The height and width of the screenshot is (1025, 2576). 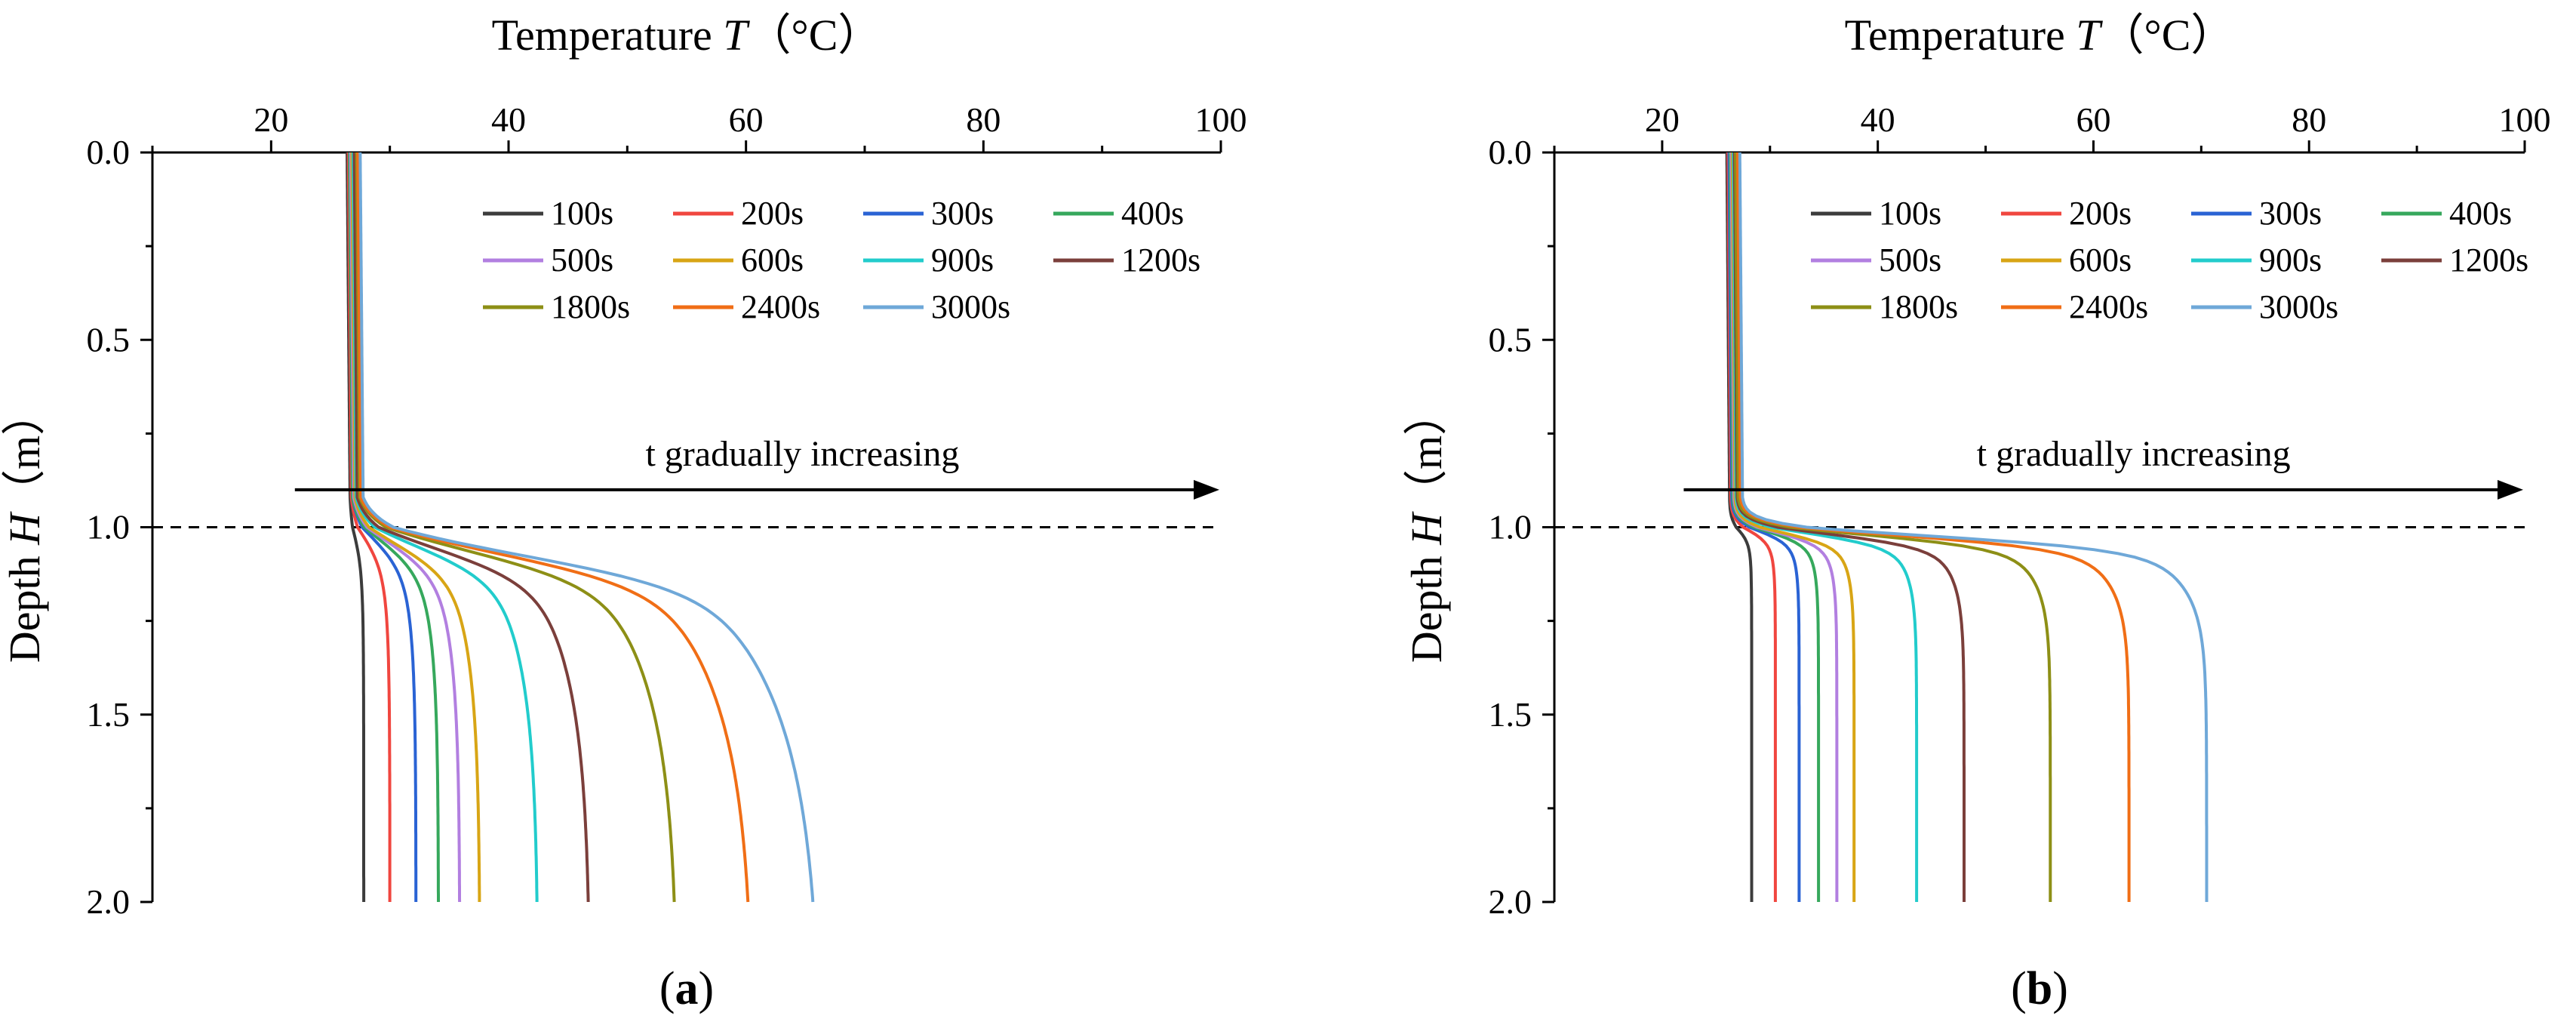 What do you see at coordinates (471, 527) in the screenshot?
I see `series-line-1200s` at bounding box center [471, 527].